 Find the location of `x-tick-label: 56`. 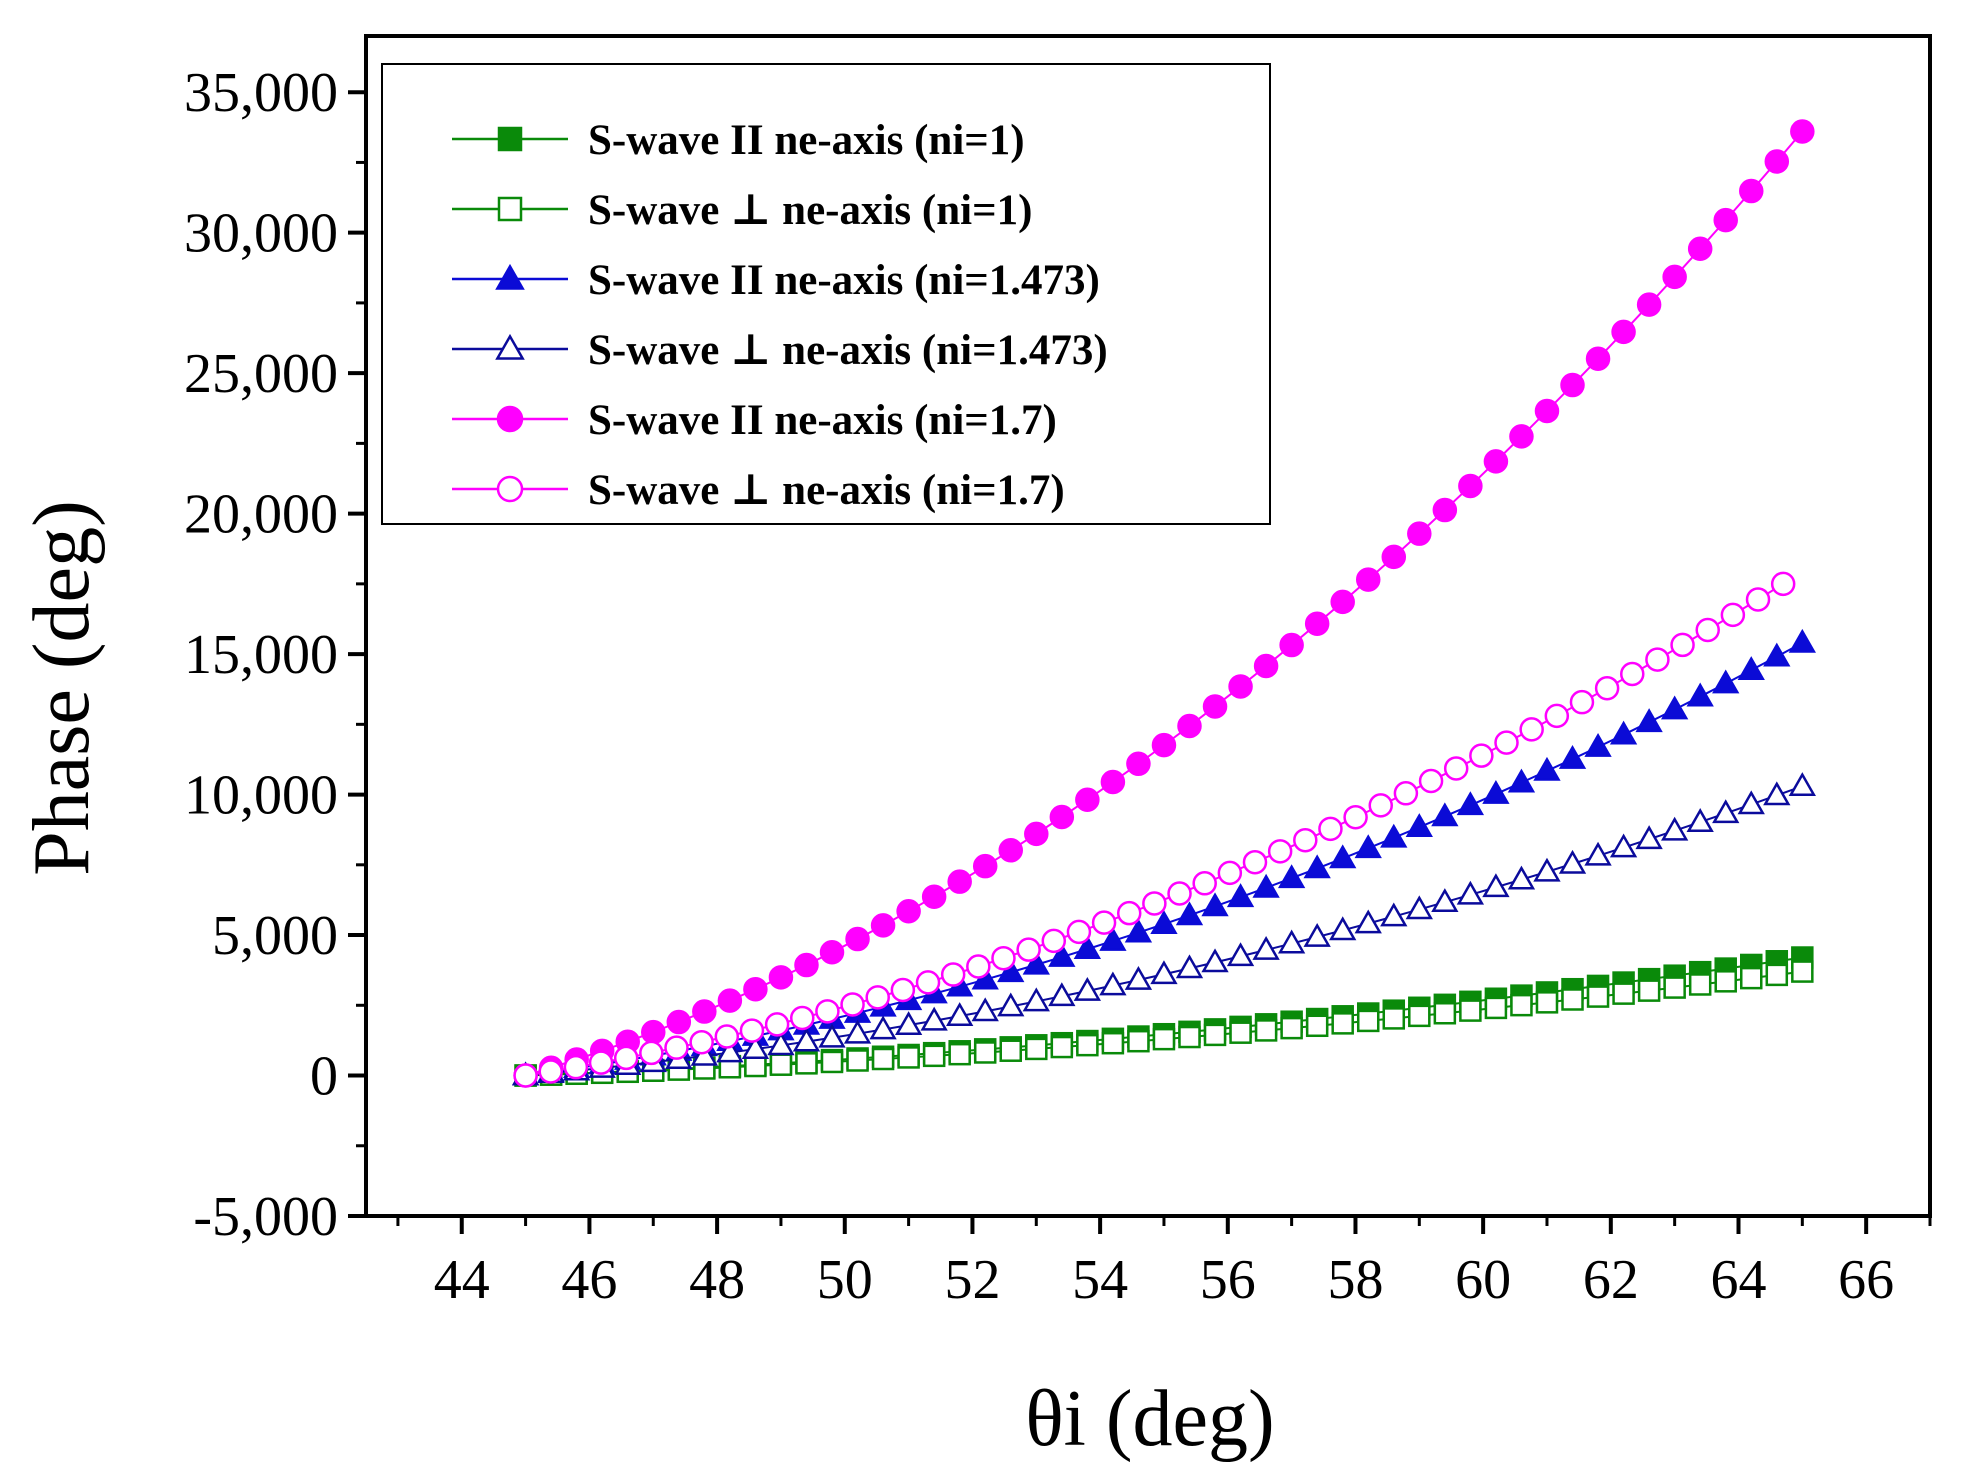

x-tick-label: 56 is located at coordinates (1228, 1280).